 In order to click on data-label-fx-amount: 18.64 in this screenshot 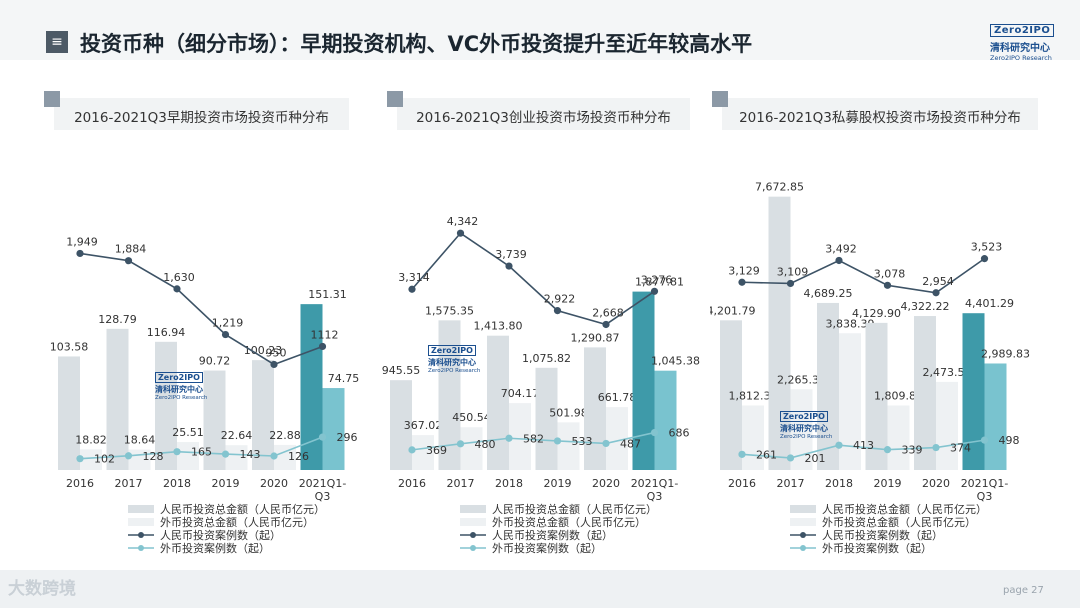, I will do `click(140, 440)`.